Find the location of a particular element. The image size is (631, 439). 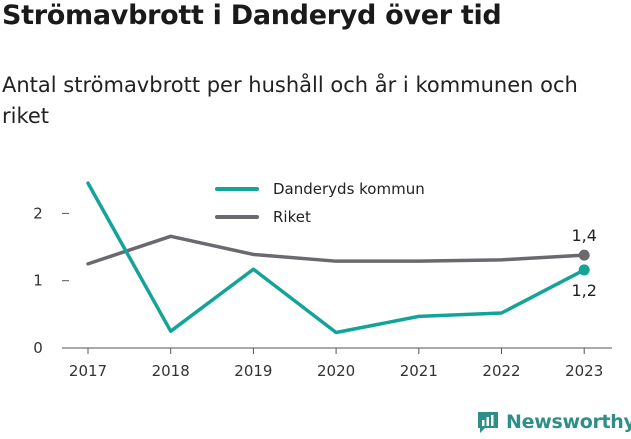

x-tick-label: 2019 is located at coordinates (253, 371).